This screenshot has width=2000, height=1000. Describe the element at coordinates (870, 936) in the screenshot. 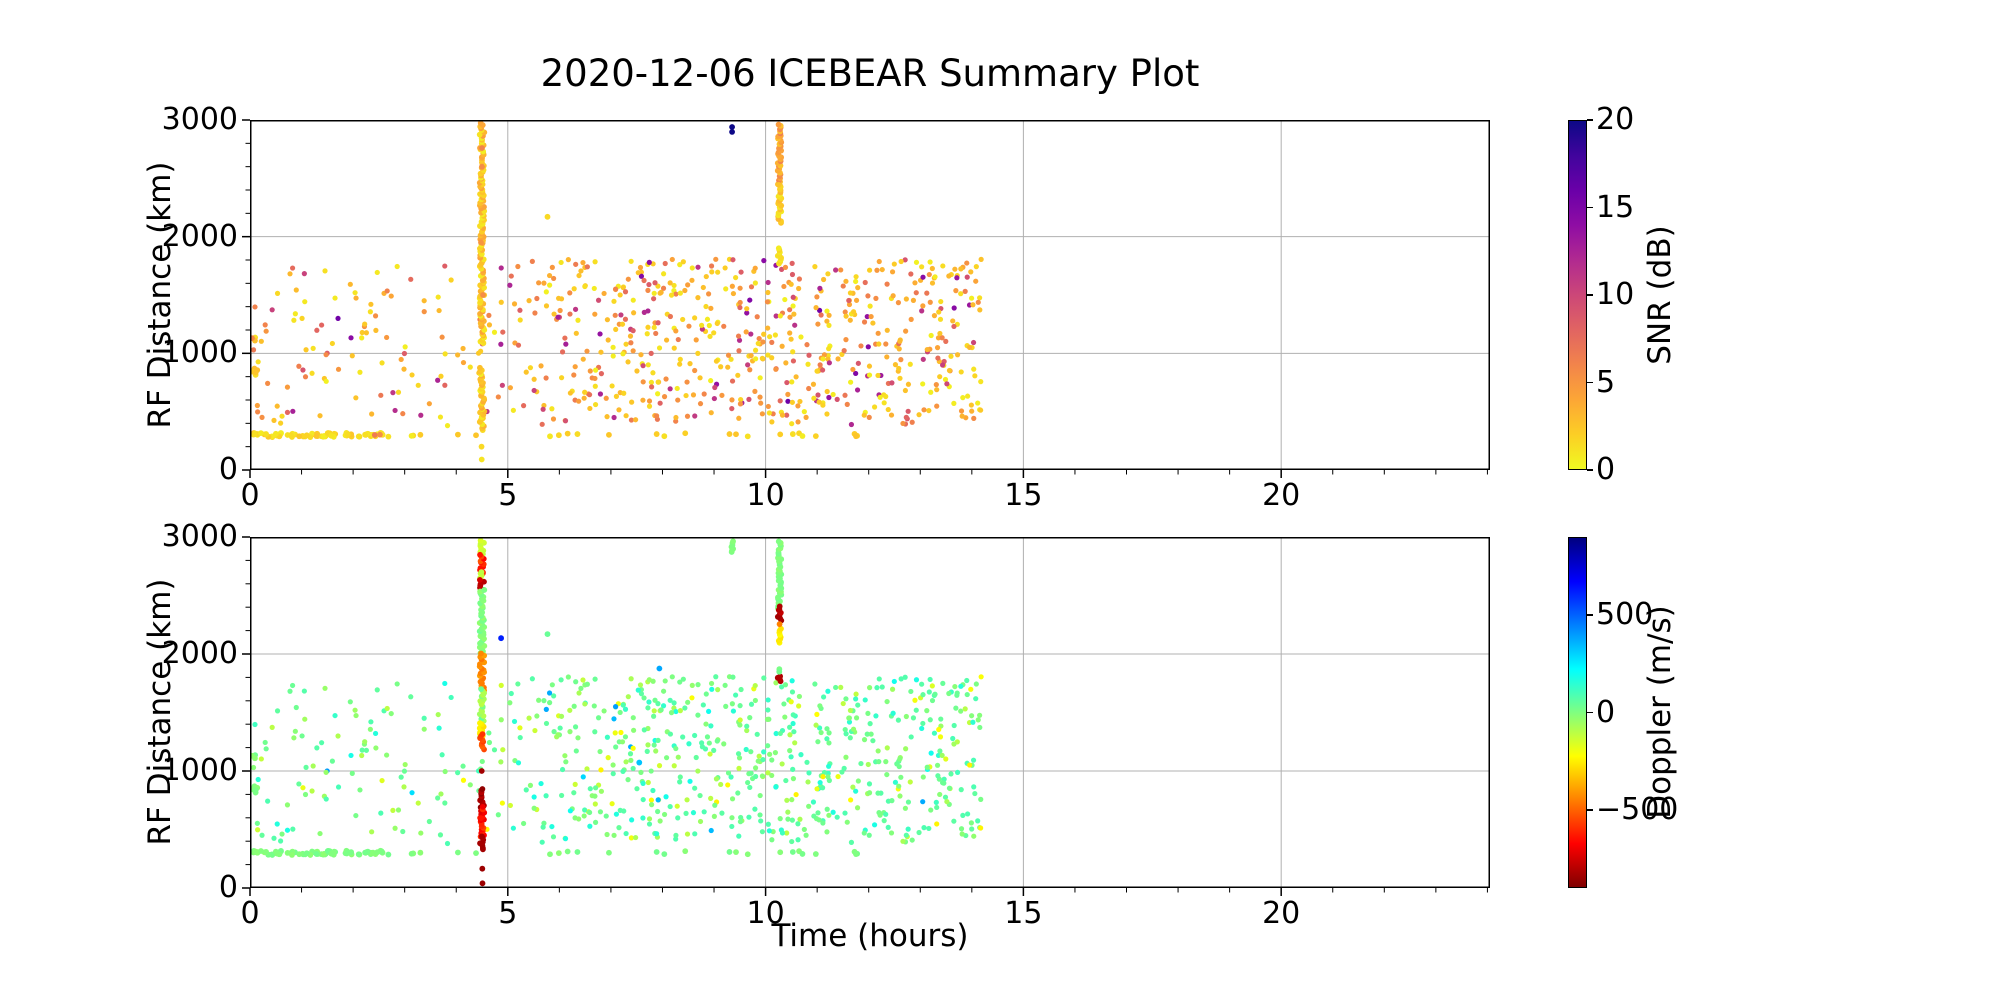

I see `x-axis-label: Time (hours)` at that location.